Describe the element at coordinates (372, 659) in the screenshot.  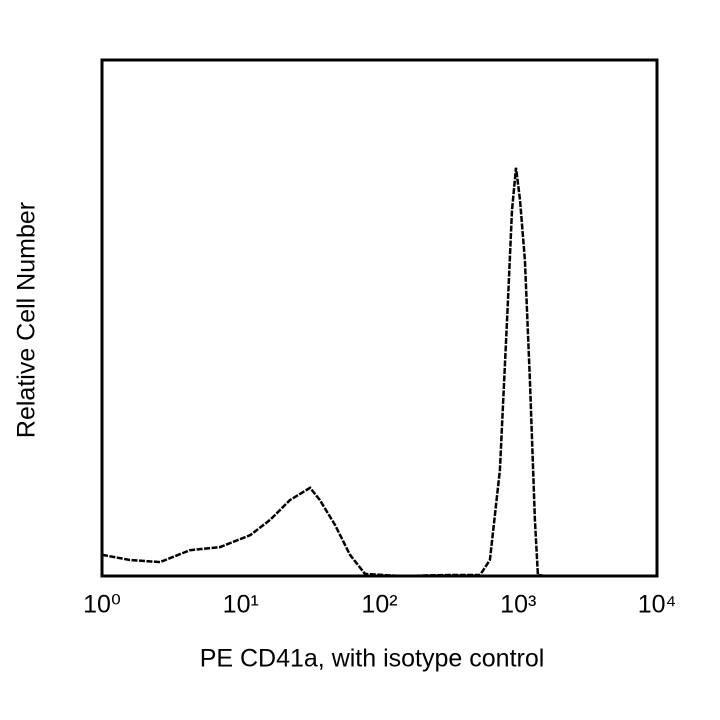
I see `x-axis-label: PE CD41a, with isotype control` at that location.